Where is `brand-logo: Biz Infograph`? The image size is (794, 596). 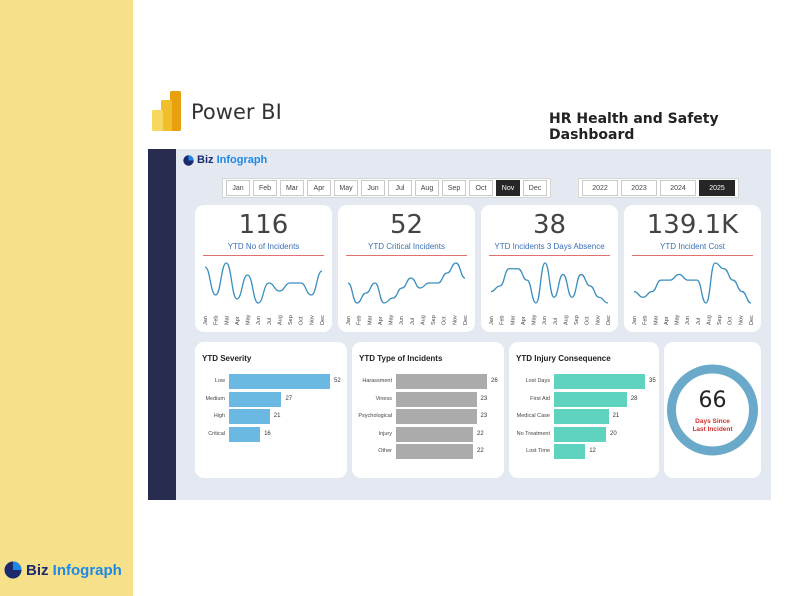
brand-logo: Biz Infograph is located at coordinates (63, 570).